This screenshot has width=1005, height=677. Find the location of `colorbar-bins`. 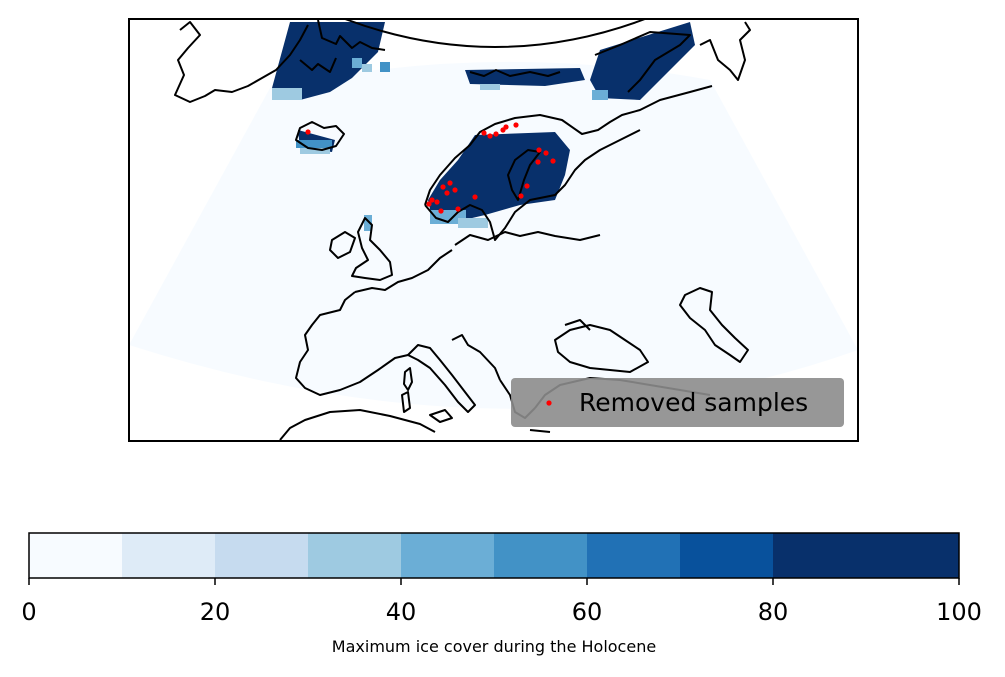

colorbar-bins is located at coordinates (494, 555).